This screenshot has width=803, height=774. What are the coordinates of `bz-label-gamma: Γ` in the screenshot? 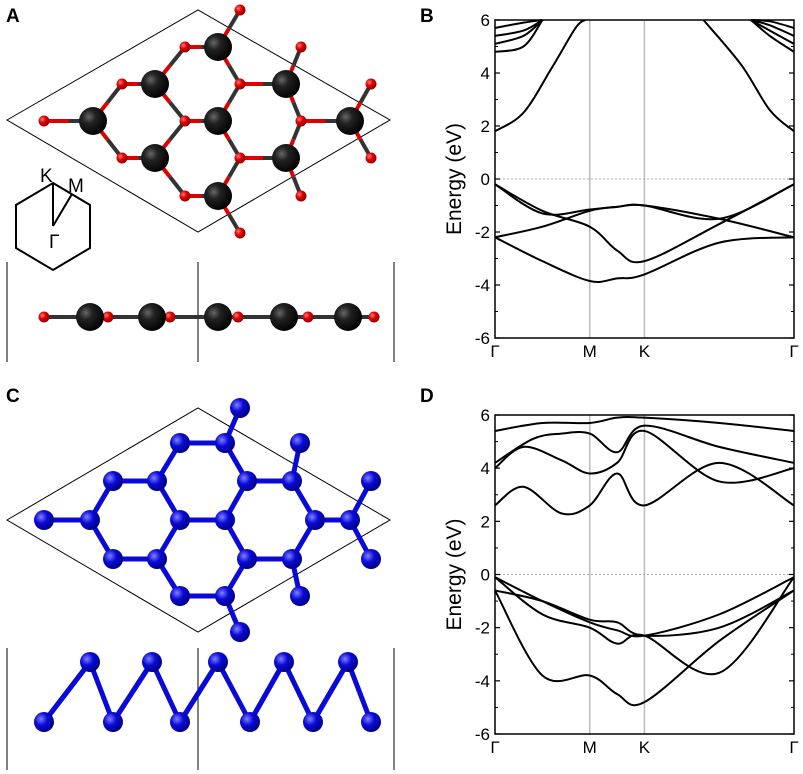 It's located at (54, 242).